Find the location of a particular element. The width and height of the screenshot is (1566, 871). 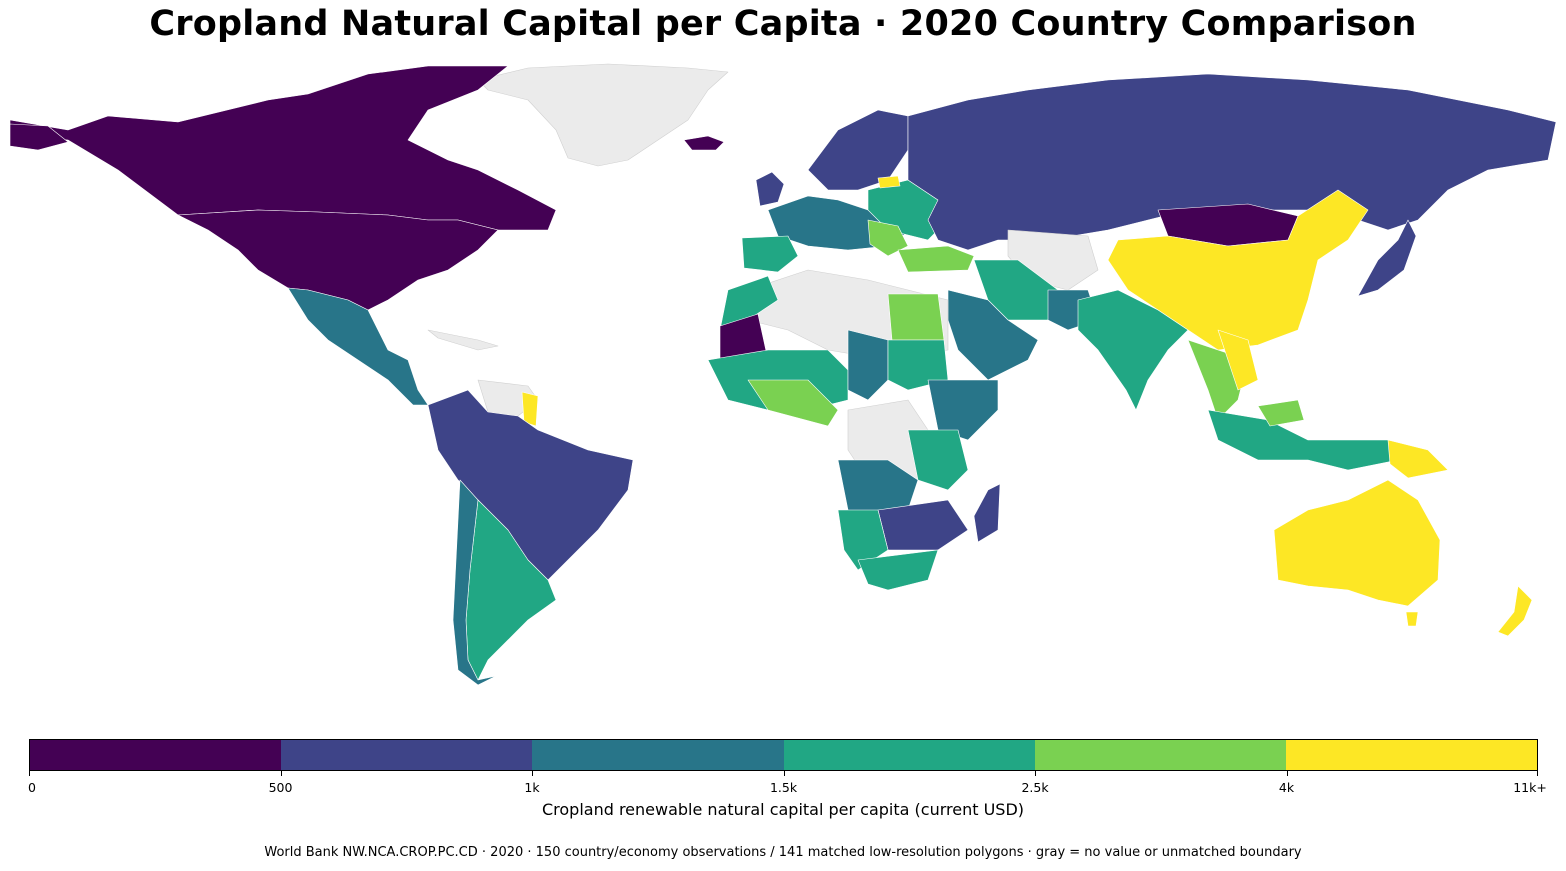

region-guinea-gulf is located at coordinates (793, 403).